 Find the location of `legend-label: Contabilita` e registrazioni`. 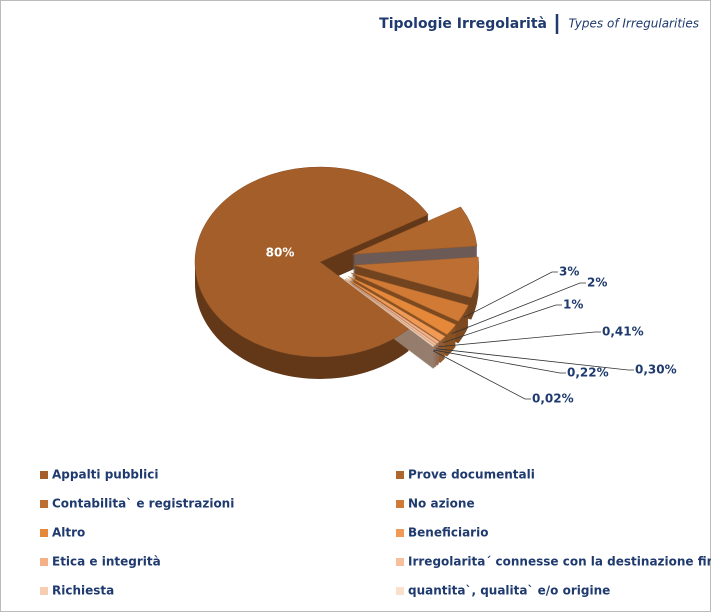

legend-label: Contabilita` e registrazioni is located at coordinates (143, 504).